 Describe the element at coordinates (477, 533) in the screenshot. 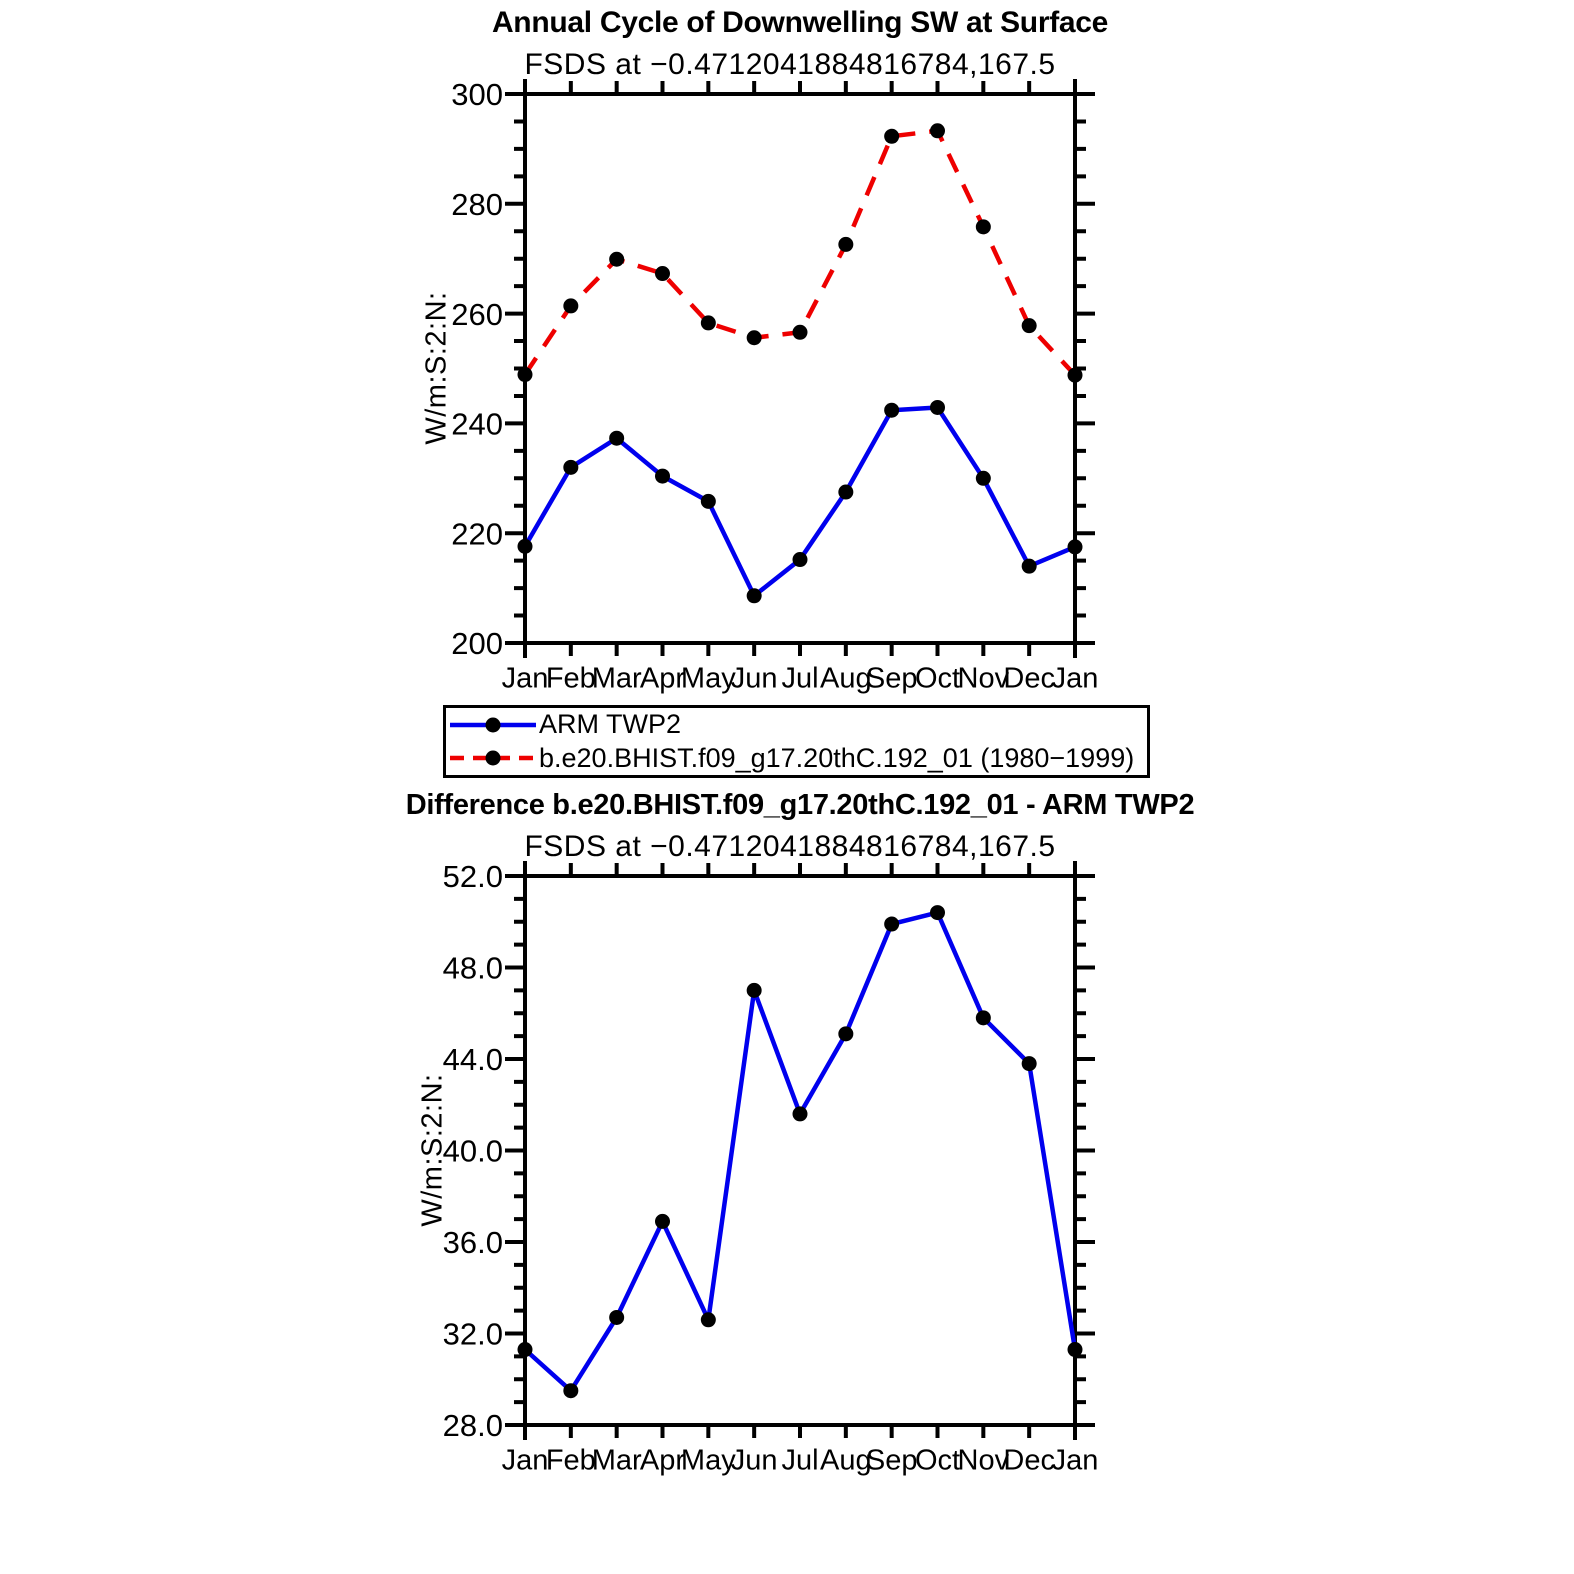

I see `y-tick-label: 220` at that location.